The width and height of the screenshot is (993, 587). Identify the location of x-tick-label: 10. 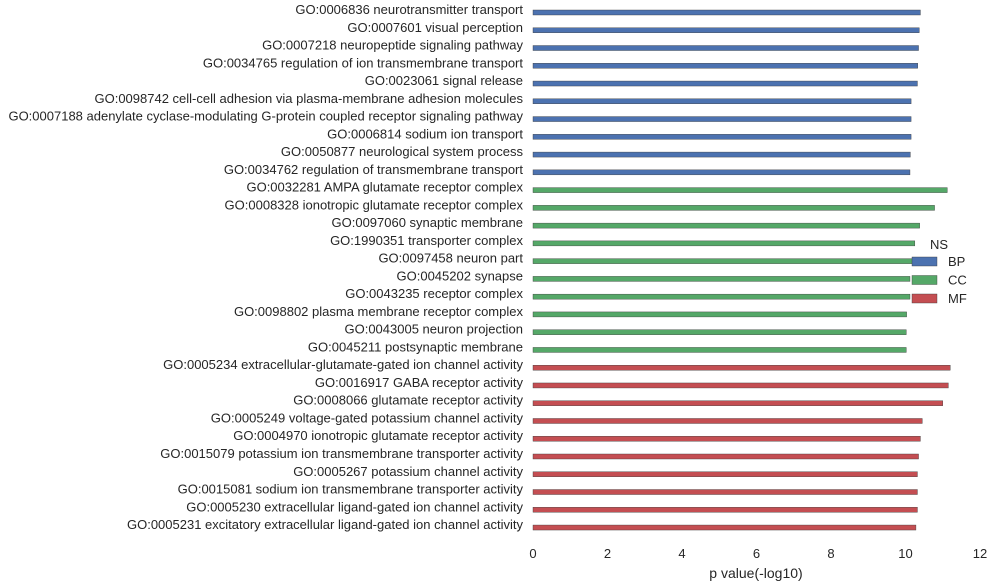
(905, 553).